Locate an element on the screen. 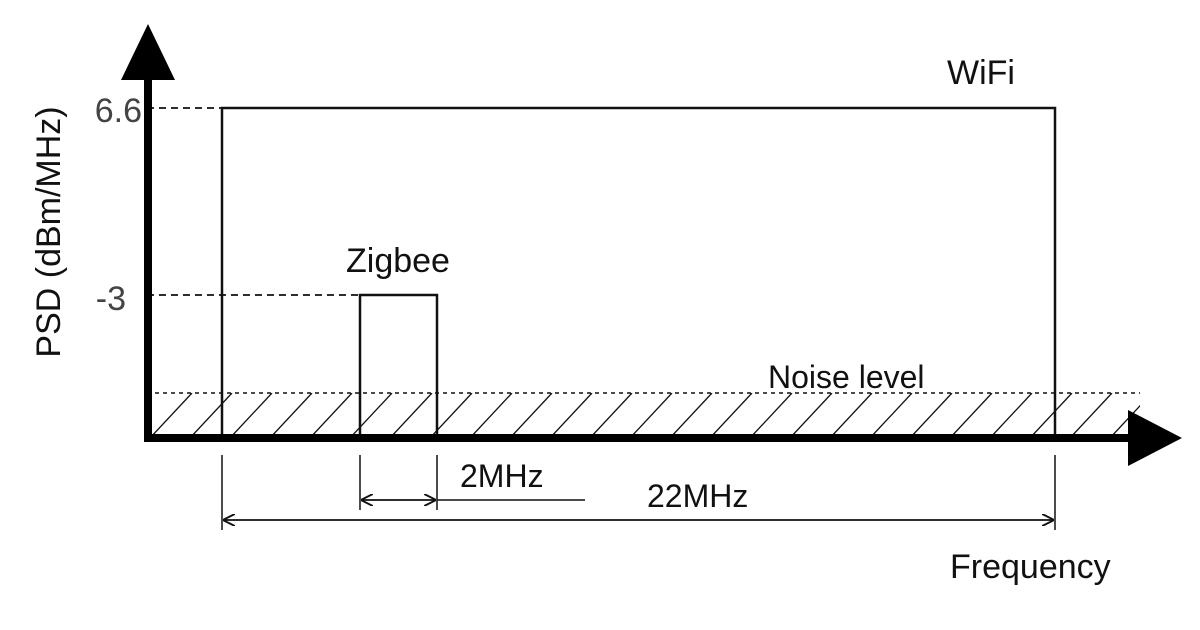 The image size is (1200, 630). x-axis is located at coordinates (663, 438).